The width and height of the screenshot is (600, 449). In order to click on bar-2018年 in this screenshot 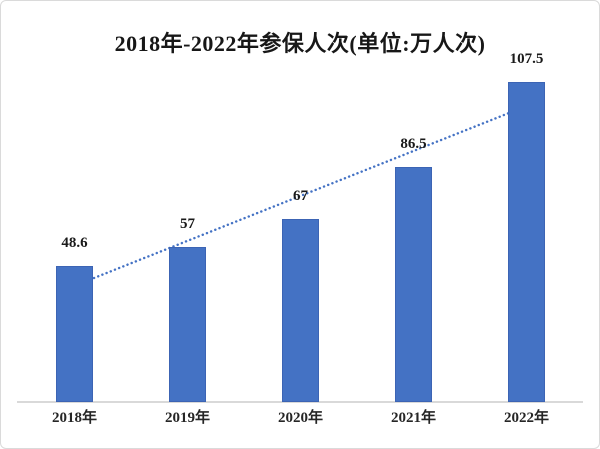, I will do `click(74, 334)`.